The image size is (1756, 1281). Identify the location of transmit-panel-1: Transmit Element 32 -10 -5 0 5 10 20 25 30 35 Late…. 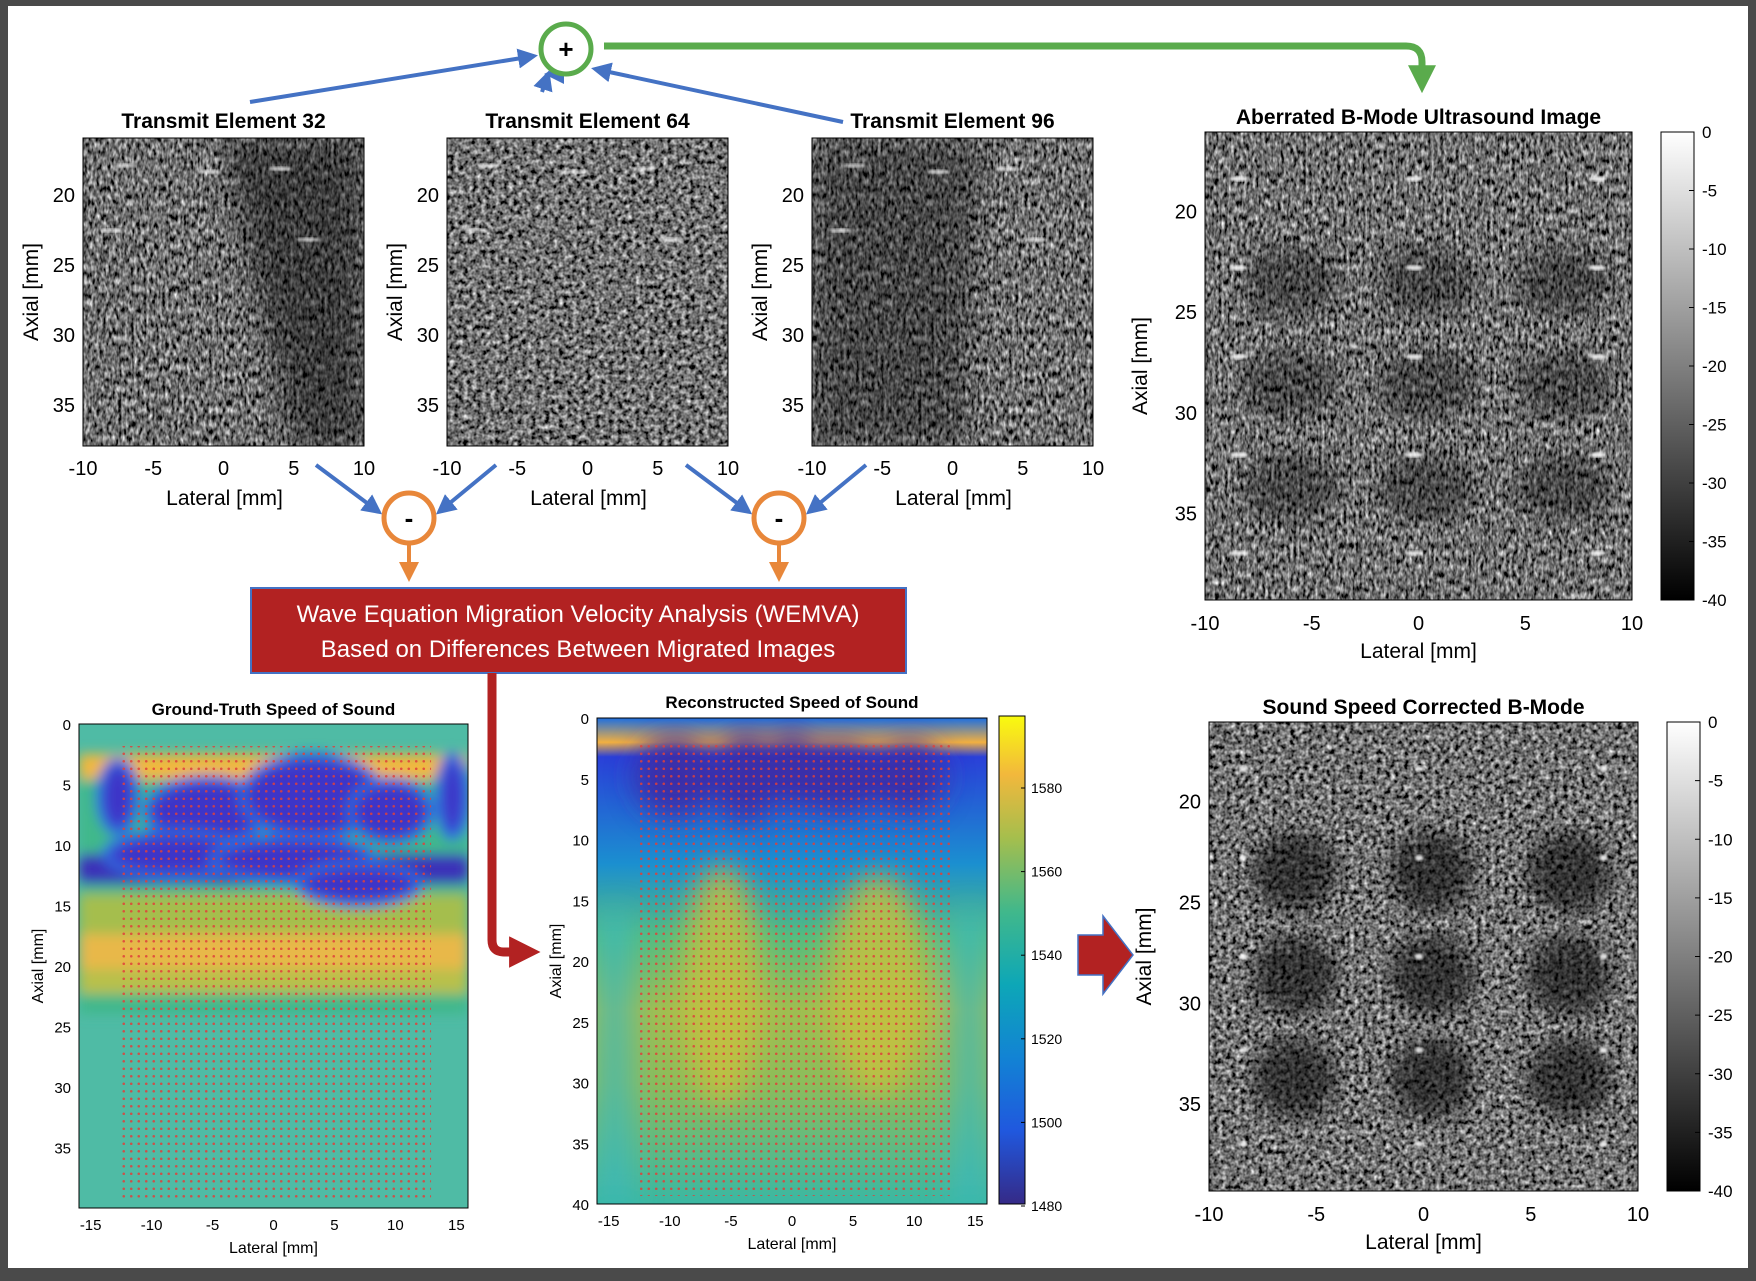
(197, 310).